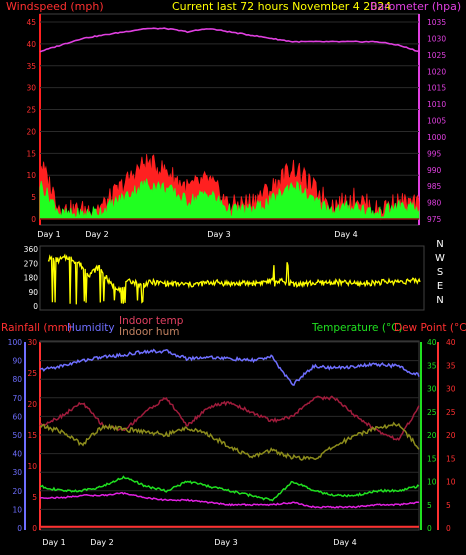 Image resolution: width=466 pixels, height=555 pixels. Describe the element at coordinates (36, 328) in the screenshot. I see `rainfall-axis-title: Rainfall (mm)` at that location.